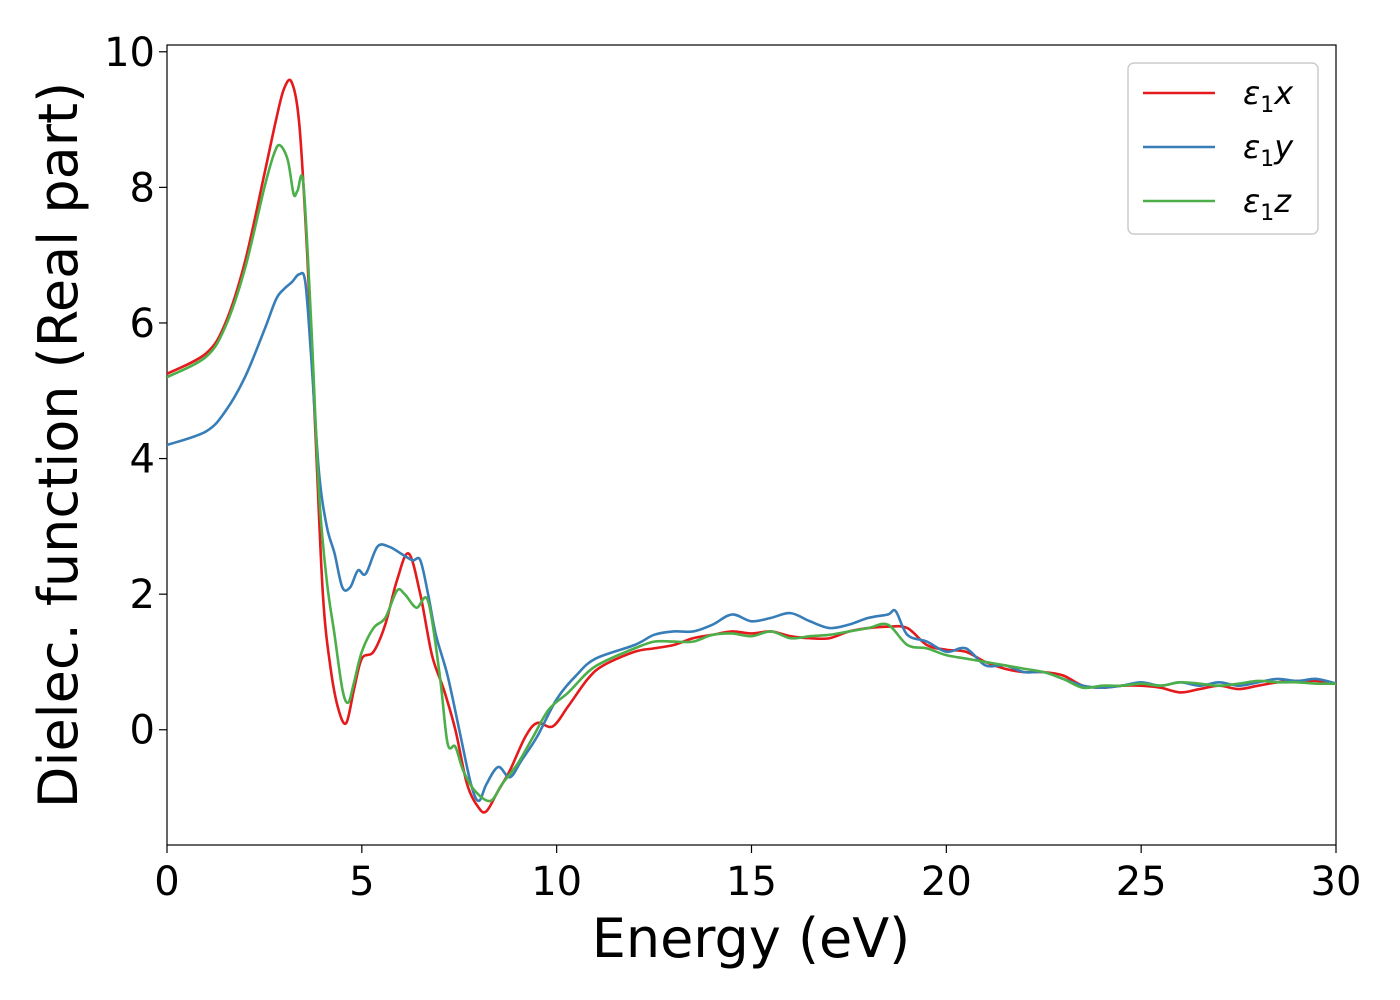 This screenshot has height=1000, width=1400. What do you see at coordinates (1268, 96) in the screenshot?
I see `legend-label-x: ε1x` at bounding box center [1268, 96].